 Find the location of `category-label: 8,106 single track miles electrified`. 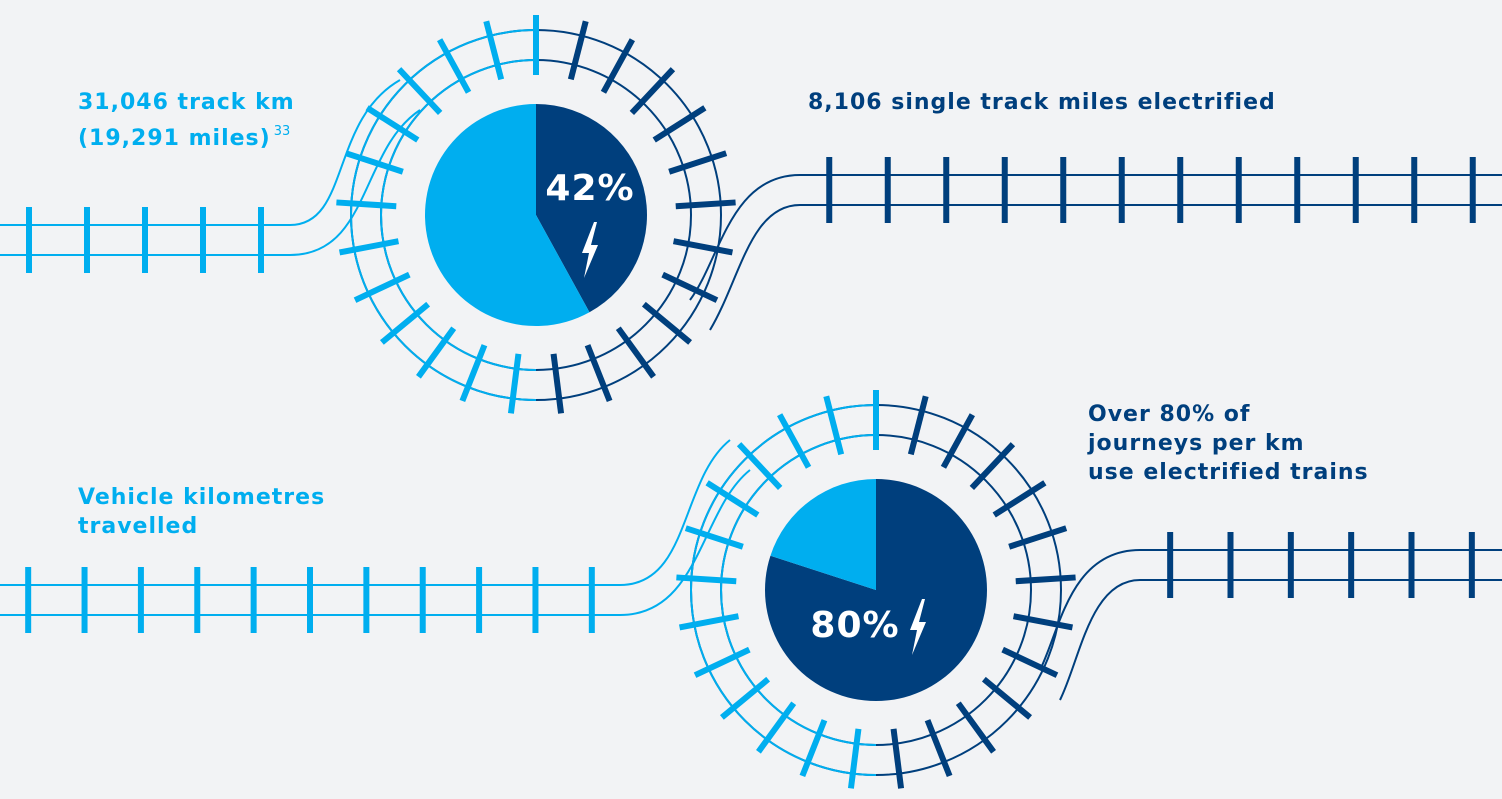

category-label: 8,106 single track miles electrified is located at coordinates (1042, 102).